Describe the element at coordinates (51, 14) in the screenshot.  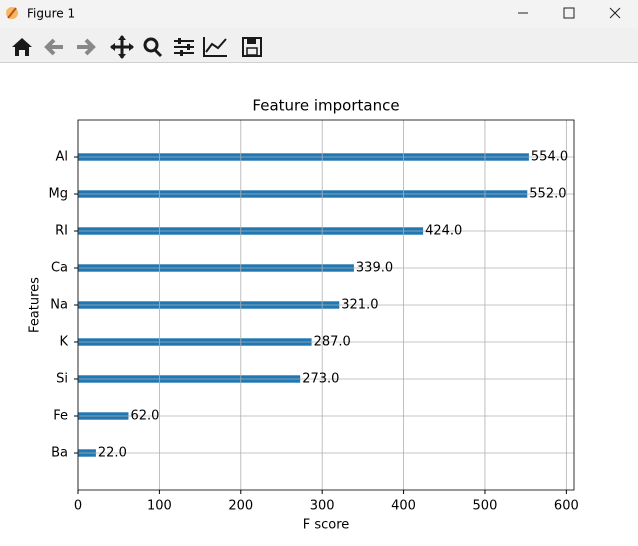
I see `window-title: Figure 1` at that location.